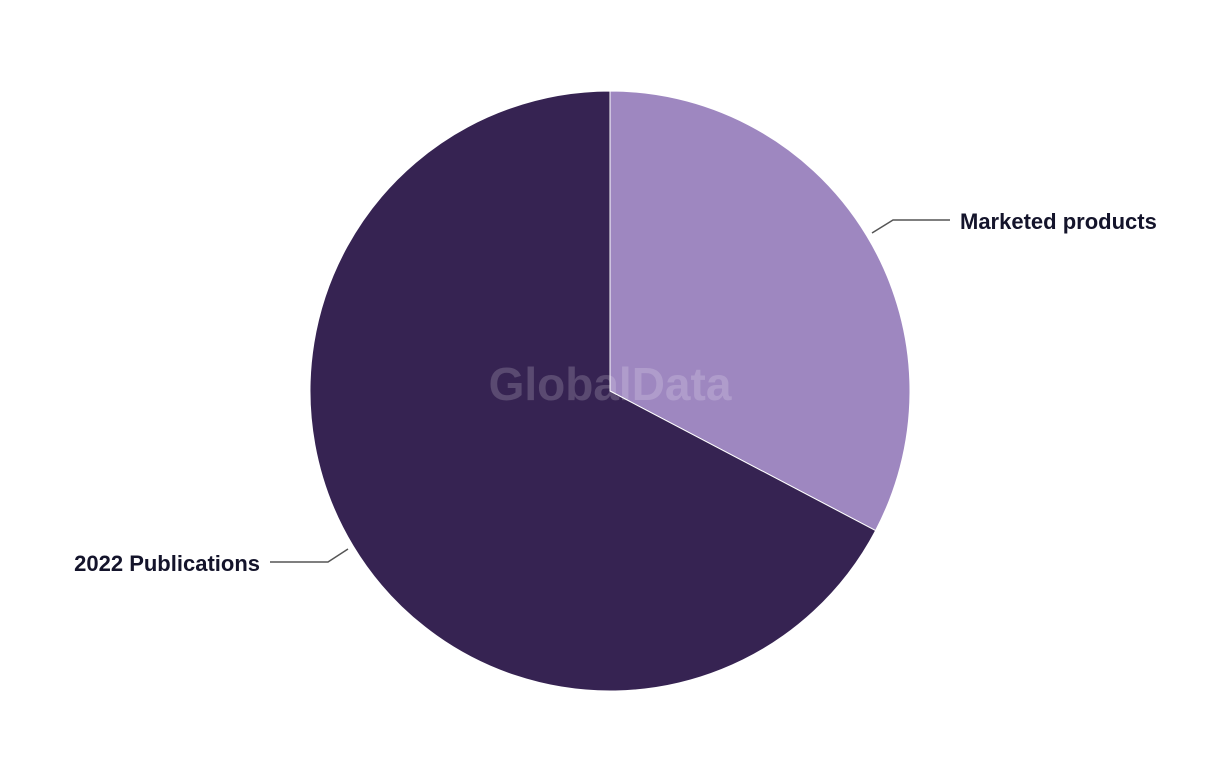  What do you see at coordinates (760, 311) in the screenshot?
I see `pie-slice-marketed-products` at bounding box center [760, 311].